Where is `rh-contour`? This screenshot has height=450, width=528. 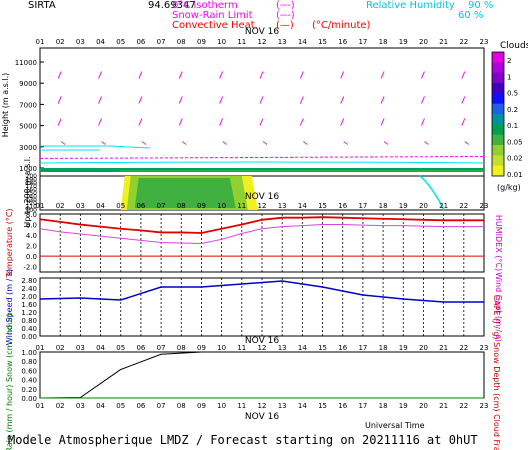
rh-contour is located at coordinates (432, 193).